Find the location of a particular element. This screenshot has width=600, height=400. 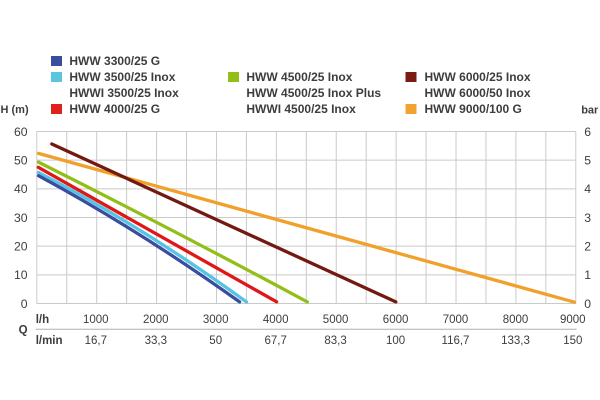

svg-text: l/h is located at coordinates (42, 320).